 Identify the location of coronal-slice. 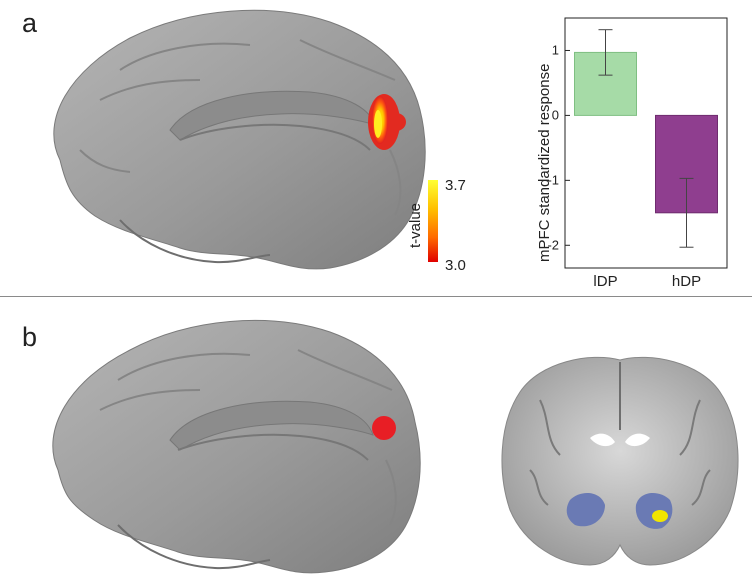
(620, 461).